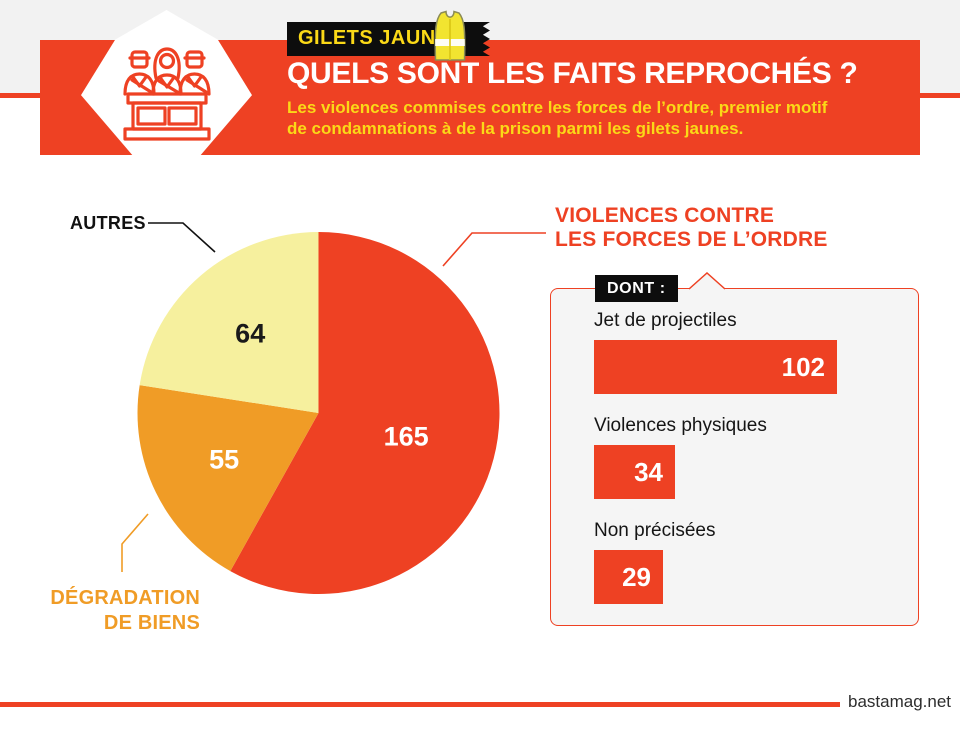 Image resolution: width=960 pixels, height=730 pixels. What do you see at coordinates (381, 38) in the screenshot?
I see `ribbon-label: GILETS JAUNES` at bounding box center [381, 38].